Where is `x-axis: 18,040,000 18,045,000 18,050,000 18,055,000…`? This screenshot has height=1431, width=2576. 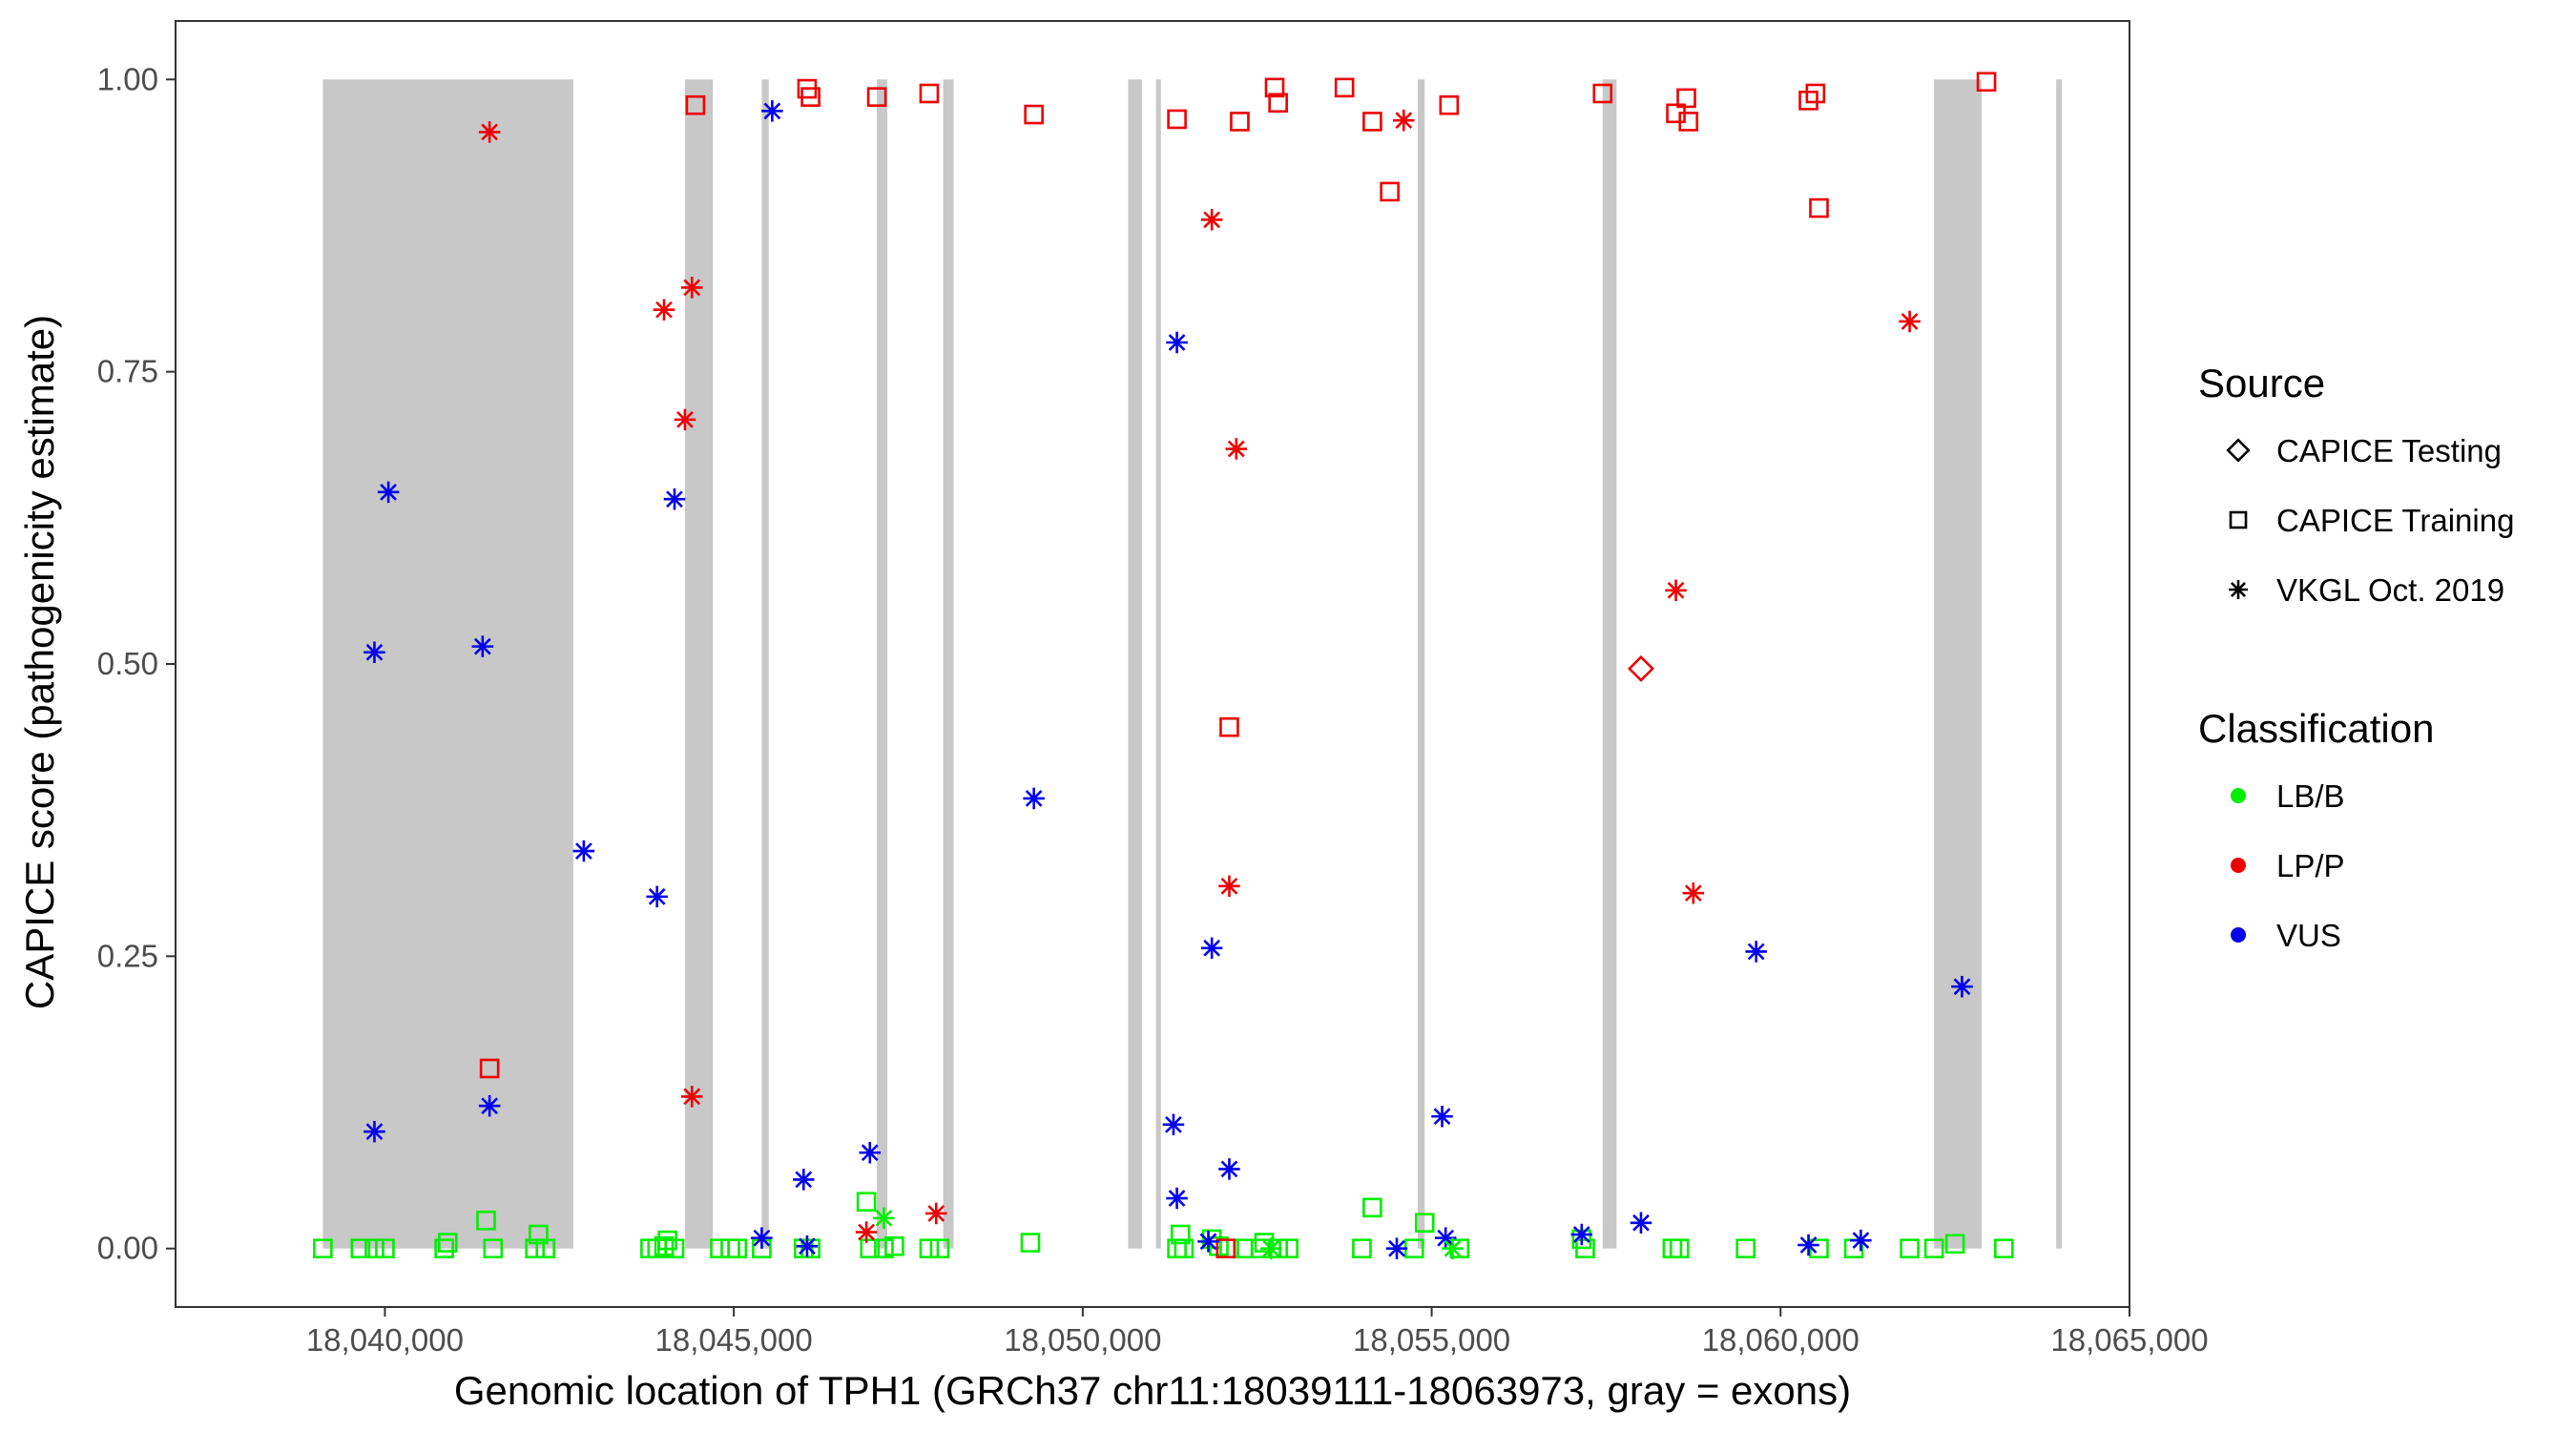 x-axis: 18,040,000 18,045,000 18,050,000 18,055,000… is located at coordinates (1257, 1332).